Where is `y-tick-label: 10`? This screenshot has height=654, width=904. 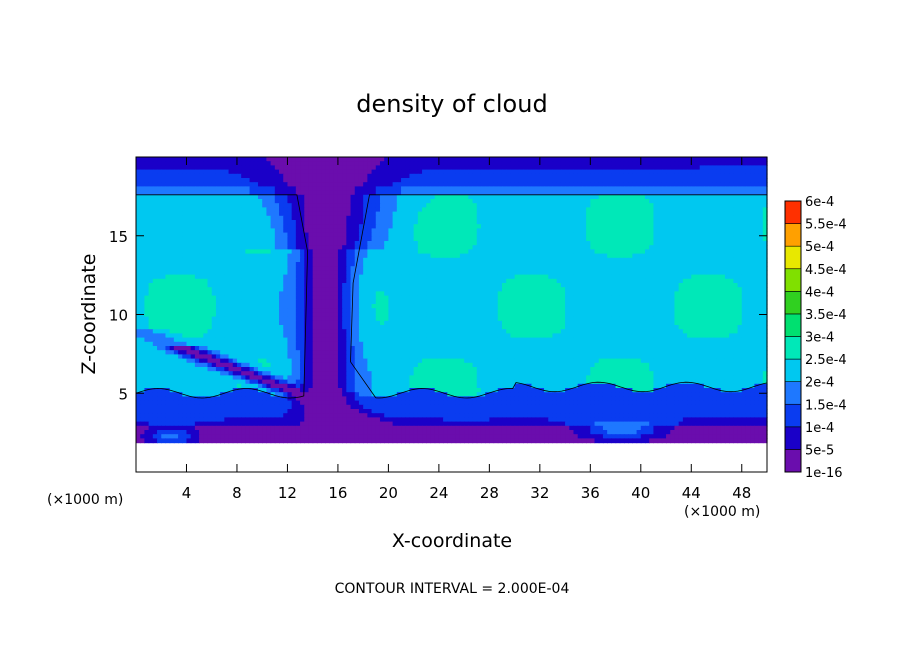
y-tick-label: 10 is located at coordinates (118, 316).